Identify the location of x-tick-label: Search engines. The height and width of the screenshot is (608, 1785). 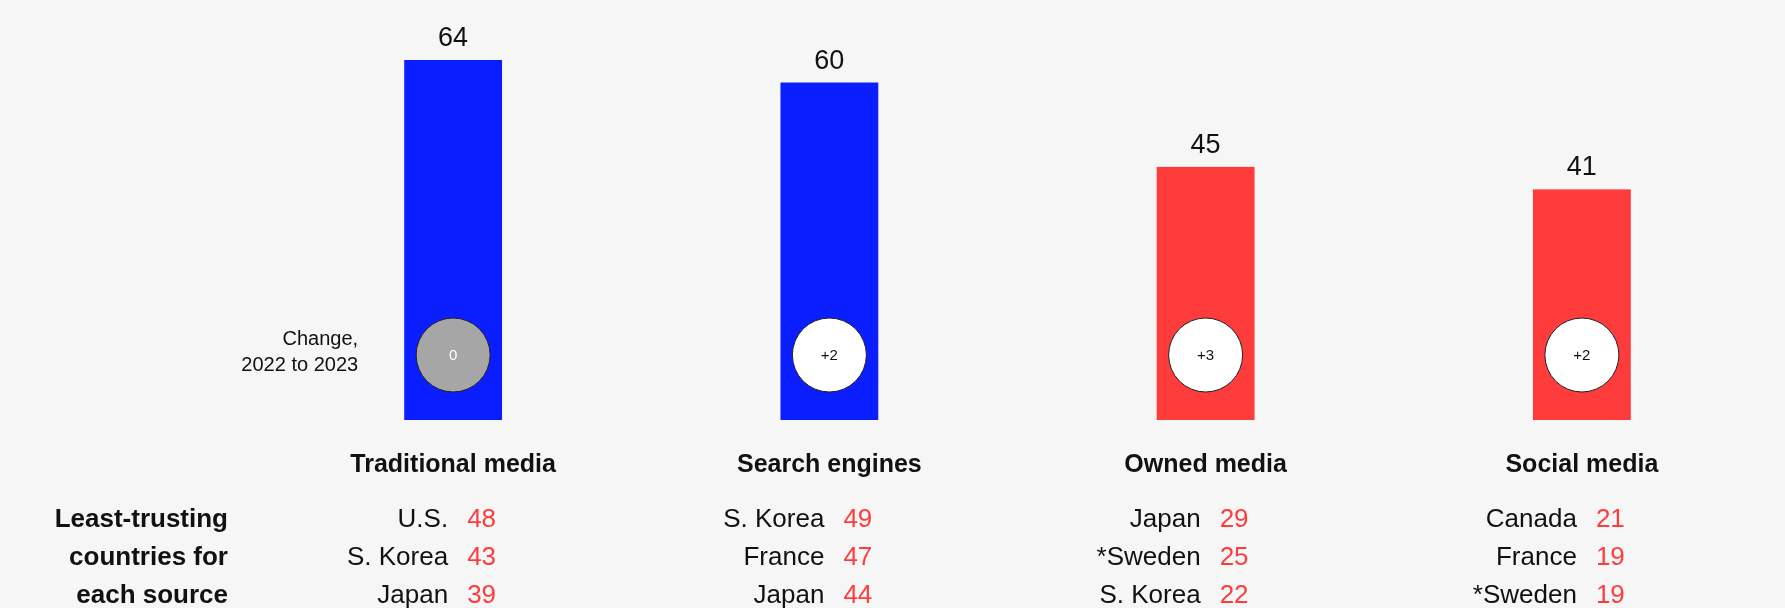
(829, 463).